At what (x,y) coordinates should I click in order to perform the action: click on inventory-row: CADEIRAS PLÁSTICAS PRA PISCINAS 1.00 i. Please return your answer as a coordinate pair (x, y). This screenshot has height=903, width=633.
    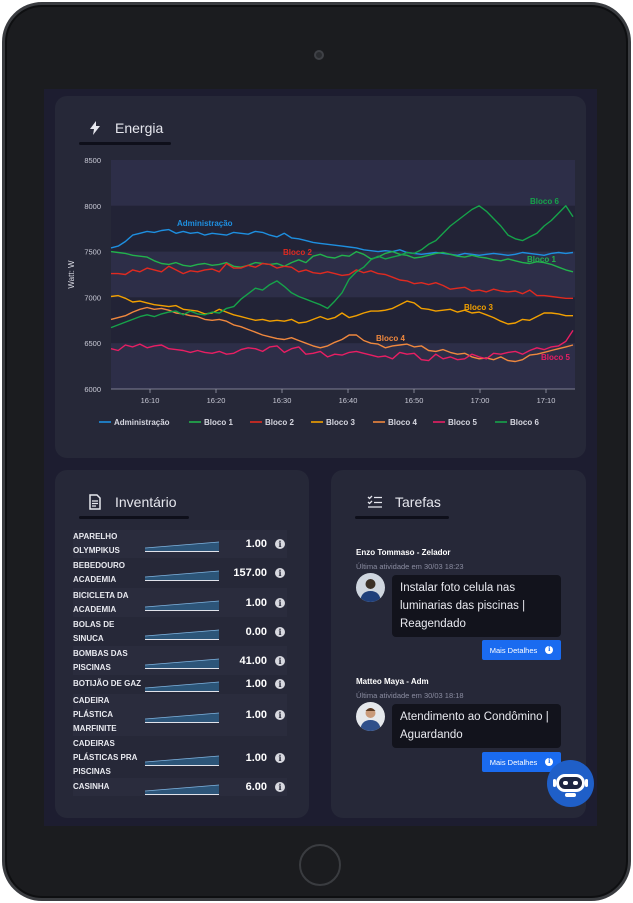
    Looking at the image, I should click on (180, 757).